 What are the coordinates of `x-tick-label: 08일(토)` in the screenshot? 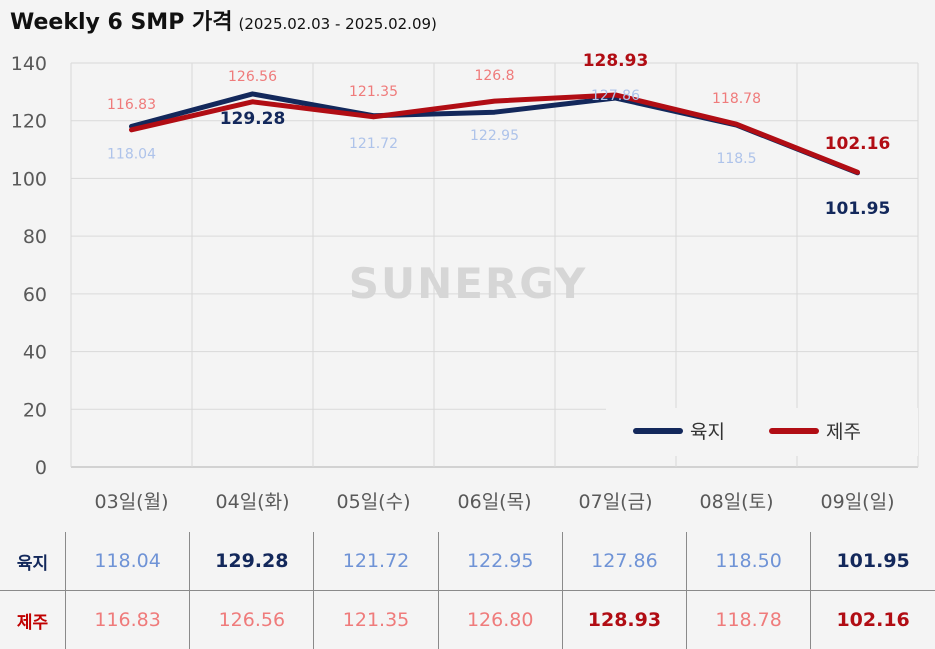 It's located at (737, 502).